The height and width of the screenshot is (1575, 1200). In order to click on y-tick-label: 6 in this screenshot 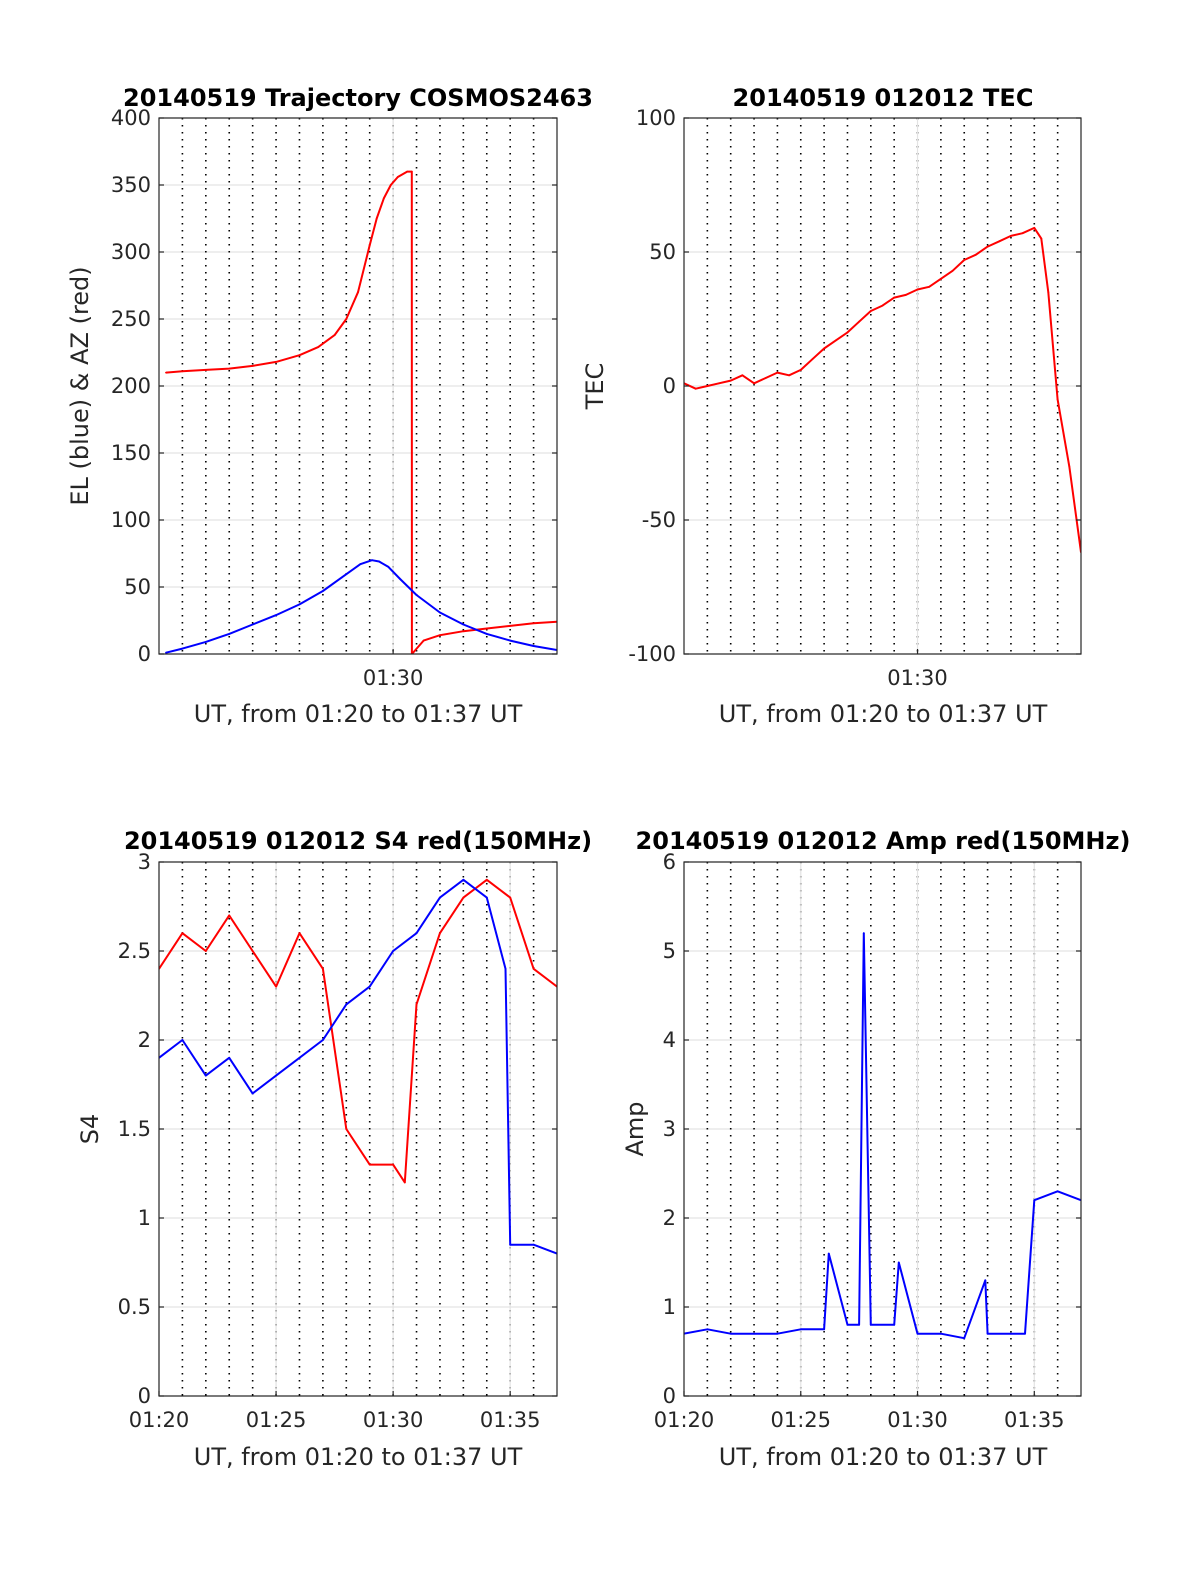, I will do `click(669, 862)`.